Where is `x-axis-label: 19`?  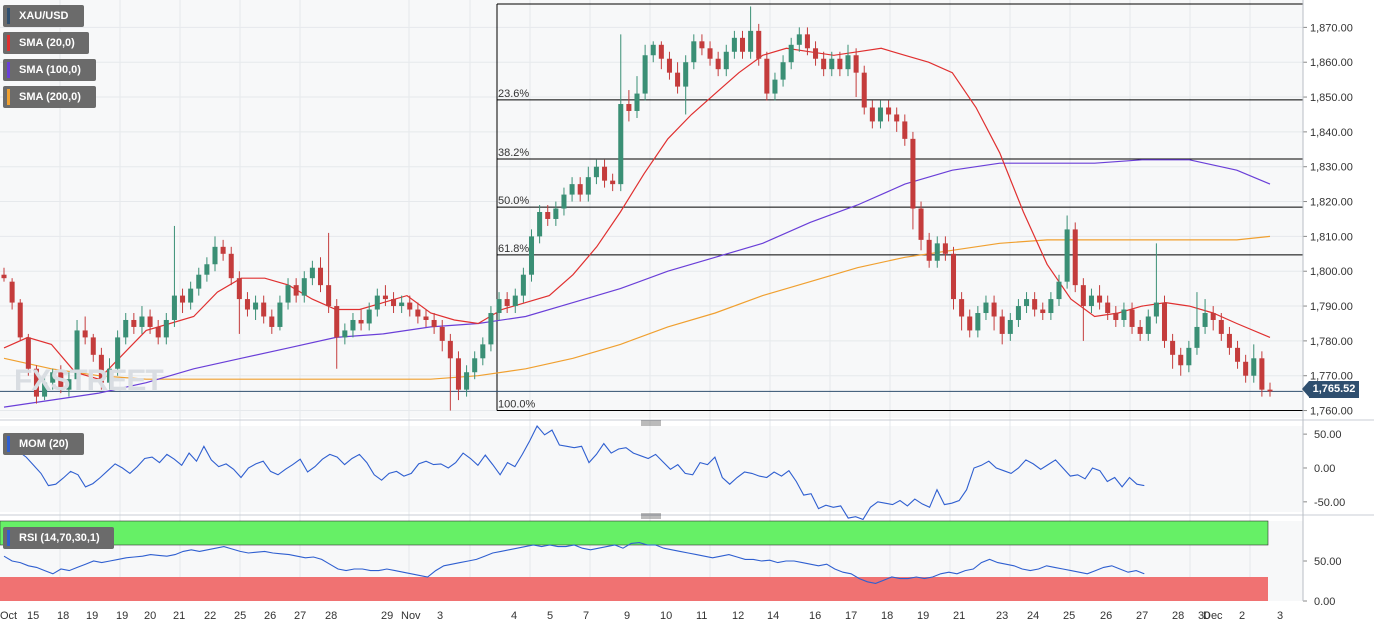 x-axis-label: 19 is located at coordinates (92, 616).